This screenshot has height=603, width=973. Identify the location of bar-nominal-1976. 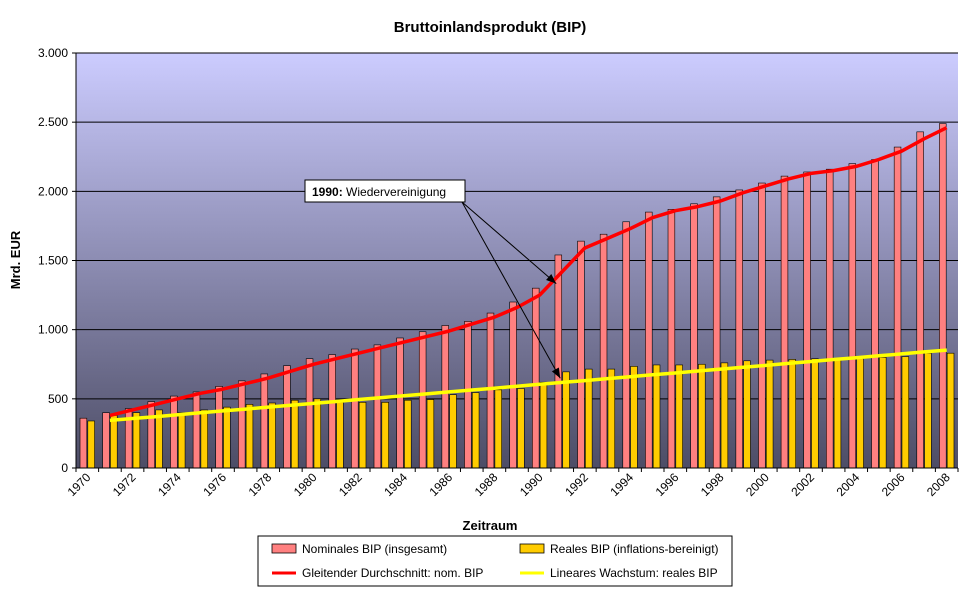
(219, 427).